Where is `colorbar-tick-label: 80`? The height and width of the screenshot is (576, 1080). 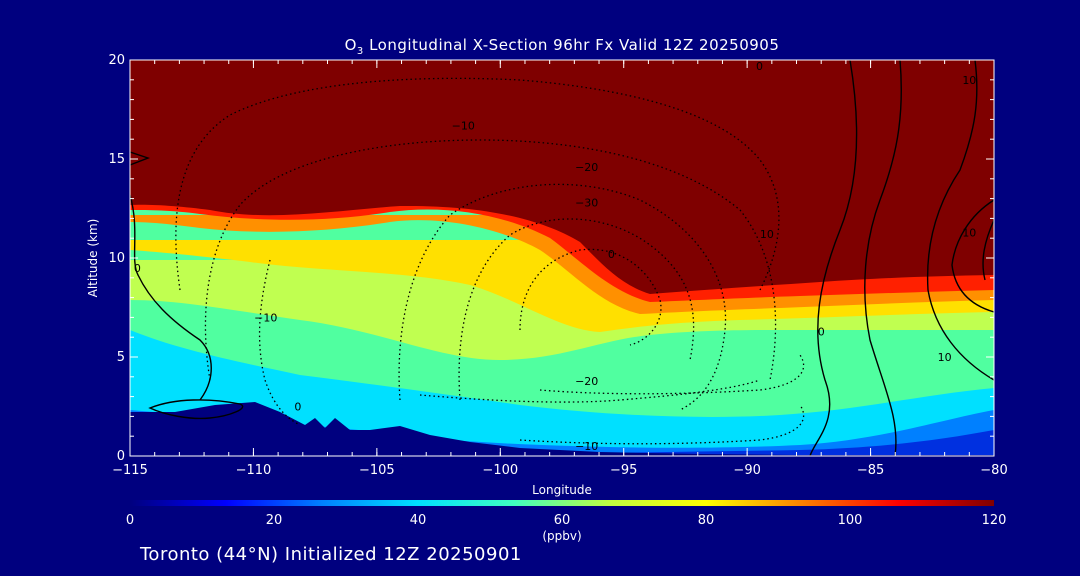
colorbar-tick-label: 80 is located at coordinates (706, 520).